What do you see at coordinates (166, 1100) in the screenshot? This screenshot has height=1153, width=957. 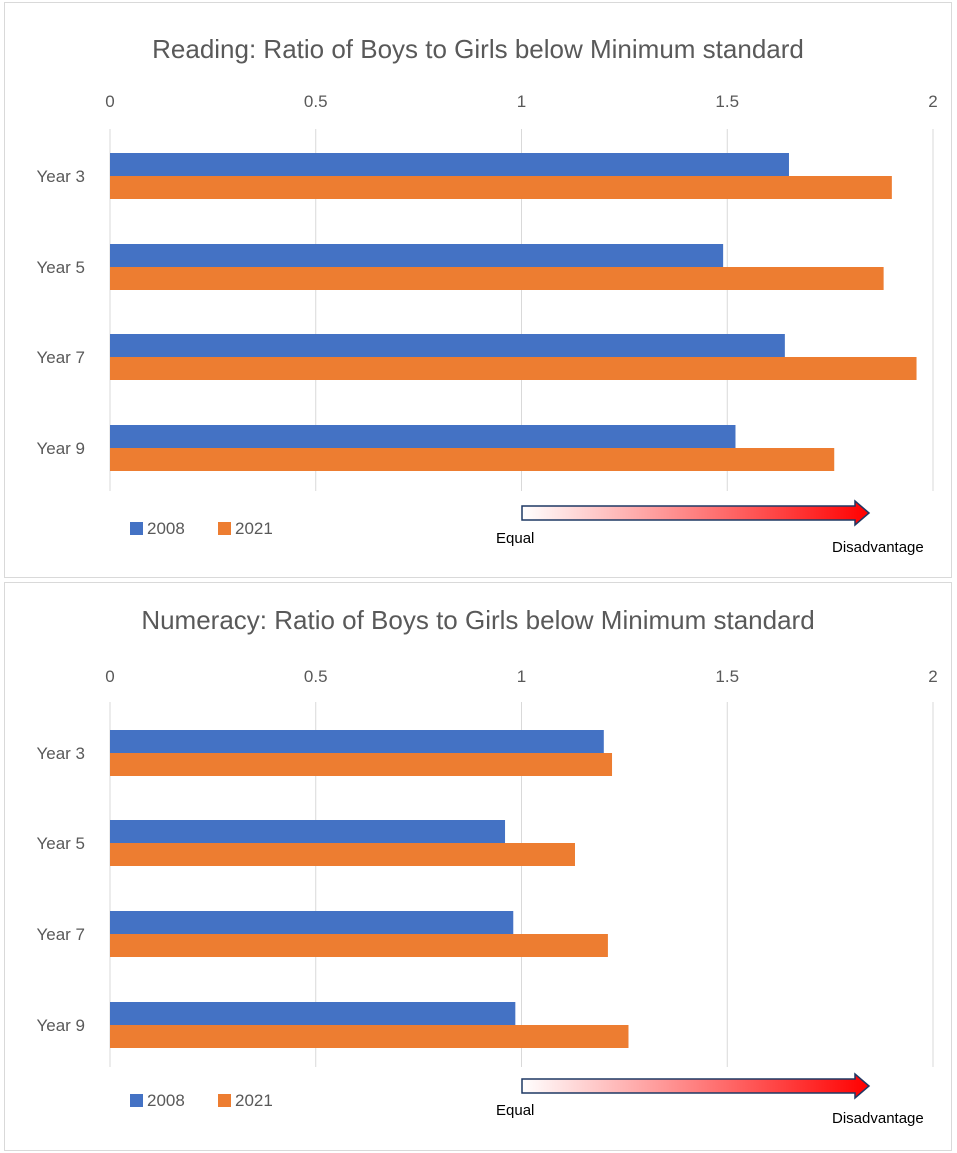 I see `numeracy-legend-label: 2008` at bounding box center [166, 1100].